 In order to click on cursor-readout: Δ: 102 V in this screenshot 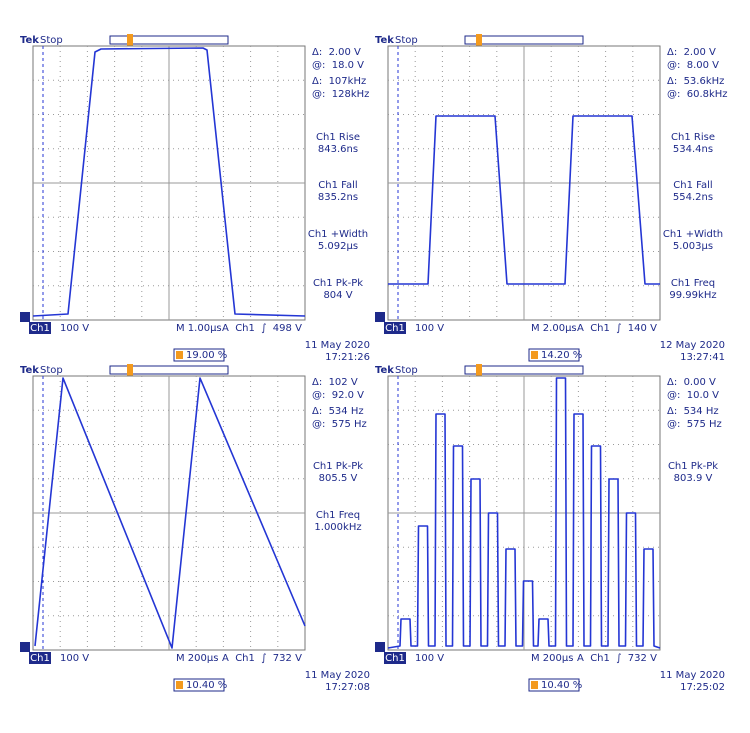, I will do `click(335, 382)`.